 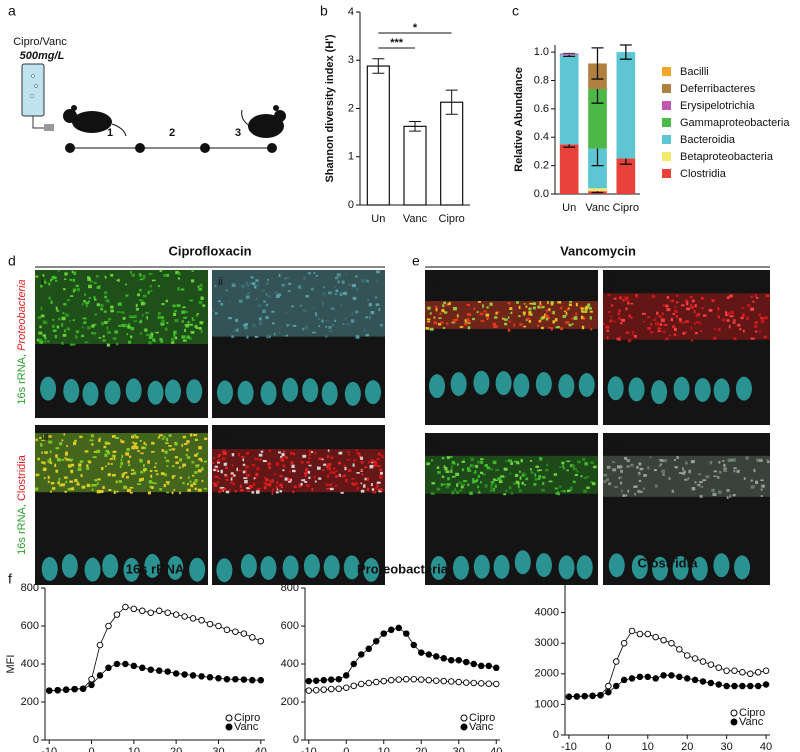 What do you see at coordinates (415, 165) in the screenshot?
I see `bar` at bounding box center [415, 165].